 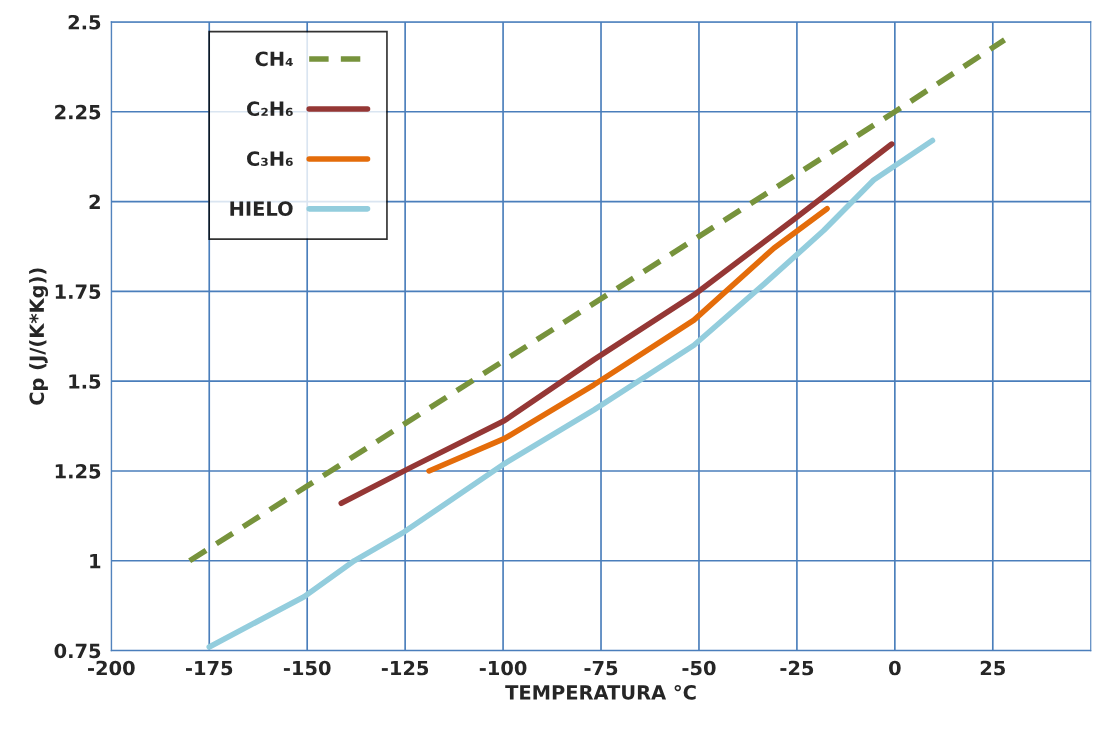 I want to click on x-tick-label: -50, so click(x=699, y=668).